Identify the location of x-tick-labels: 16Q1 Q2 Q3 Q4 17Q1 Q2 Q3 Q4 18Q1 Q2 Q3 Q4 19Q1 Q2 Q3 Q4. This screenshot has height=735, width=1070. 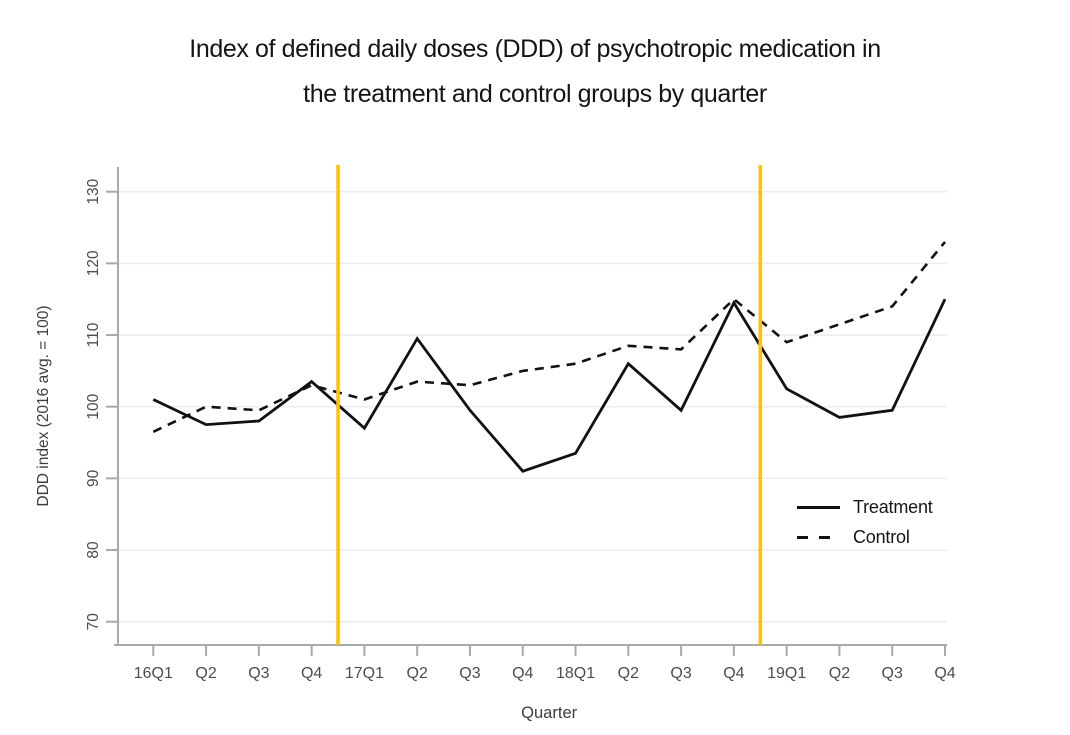
(545, 673).